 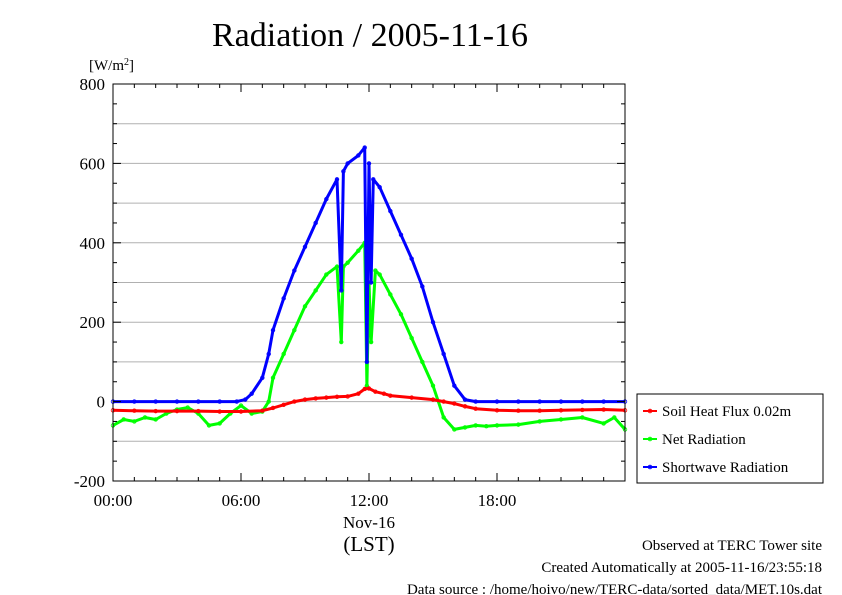 What do you see at coordinates (369, 522) in the screenshot?
I see `x-axis-date-label: Nov-16` at bounding box center [369, 522].